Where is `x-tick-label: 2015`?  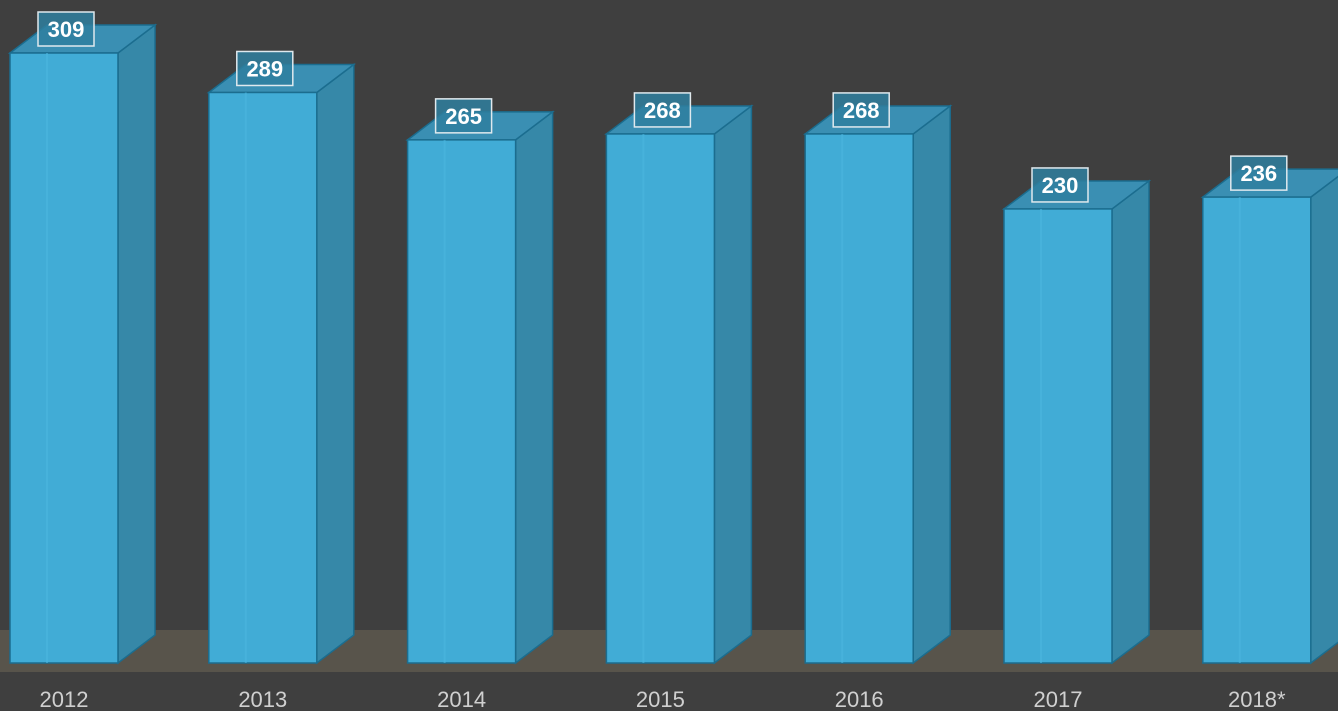 x-tick-label: 2015 is located at coordinates (660, 699).